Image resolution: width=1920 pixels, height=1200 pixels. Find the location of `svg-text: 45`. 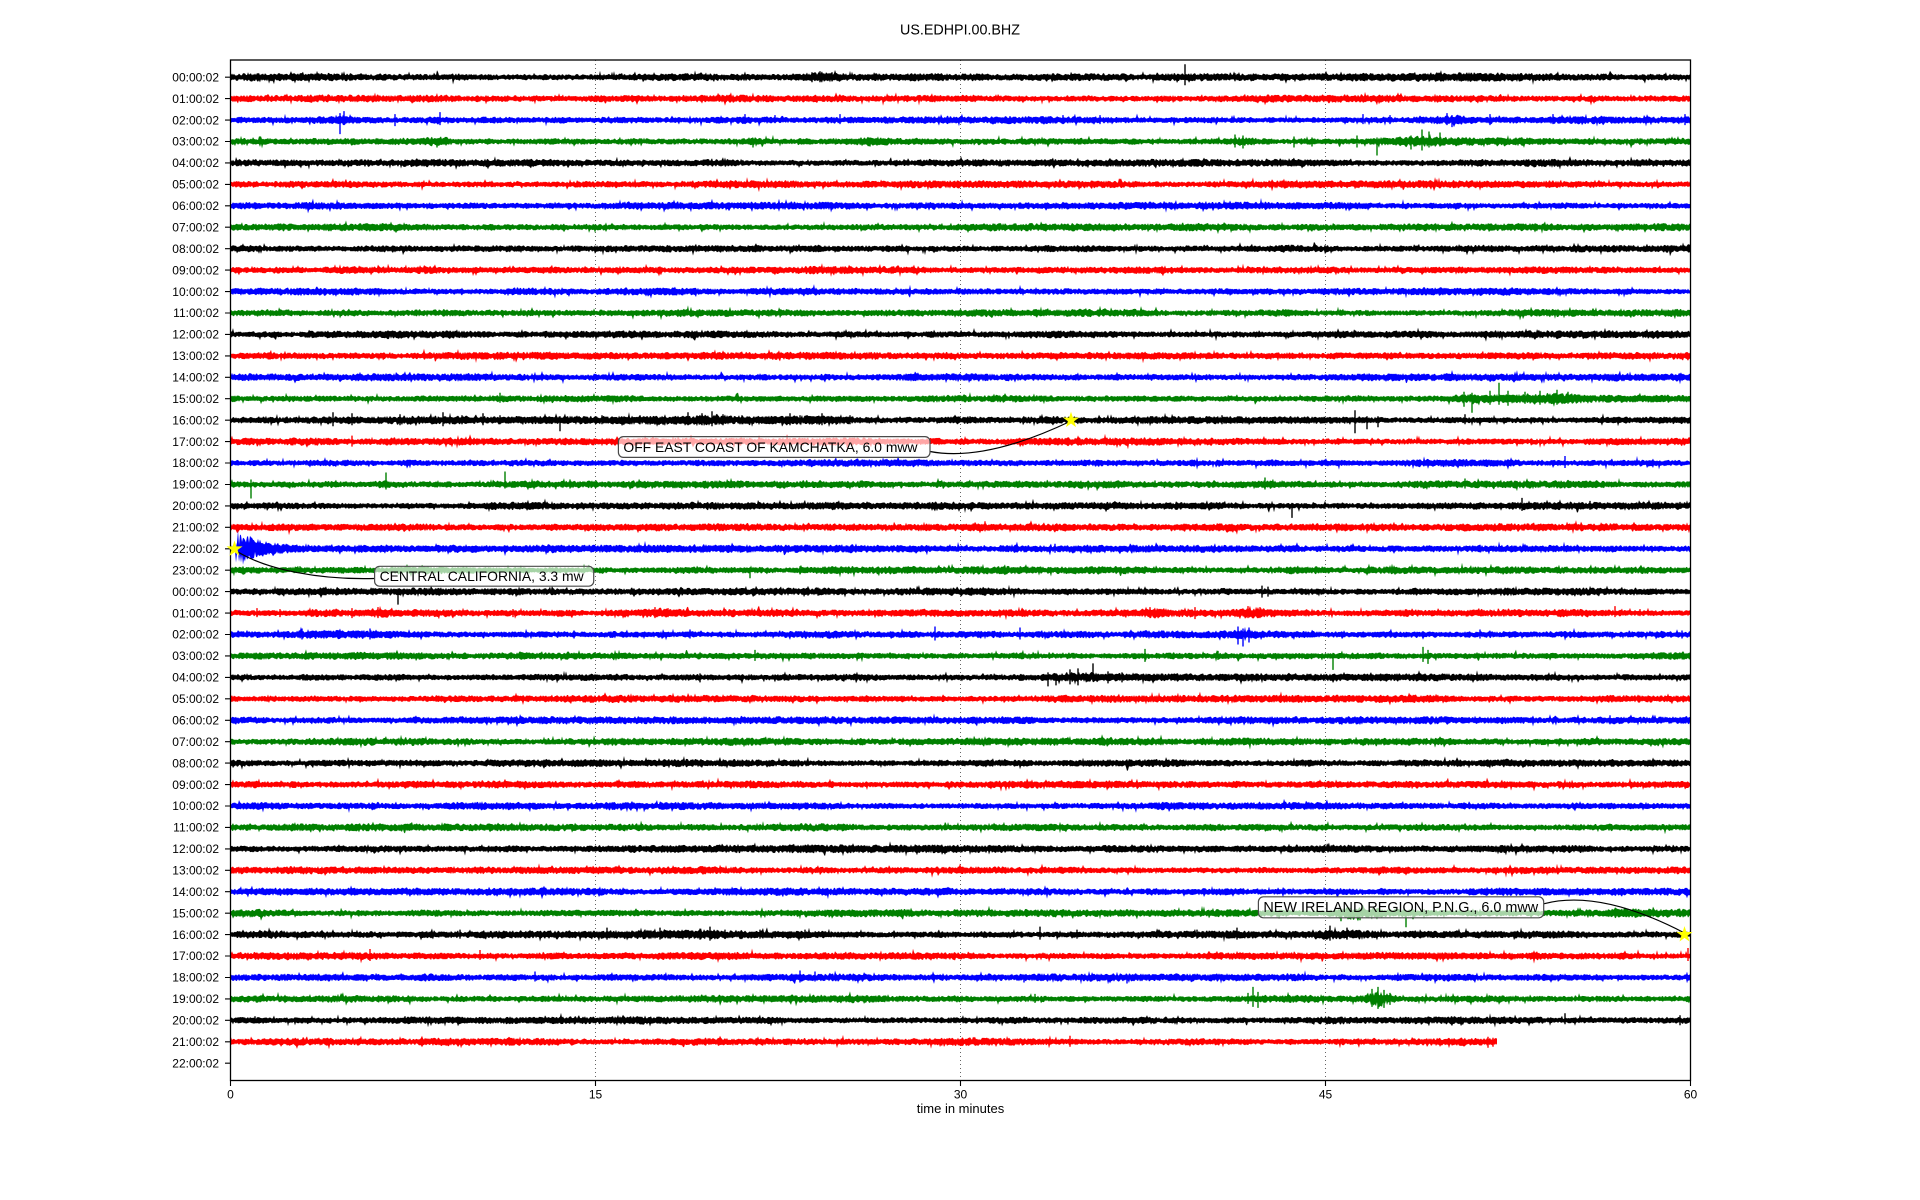

svg-text: 45 is located at coordinates (1326, 1095).